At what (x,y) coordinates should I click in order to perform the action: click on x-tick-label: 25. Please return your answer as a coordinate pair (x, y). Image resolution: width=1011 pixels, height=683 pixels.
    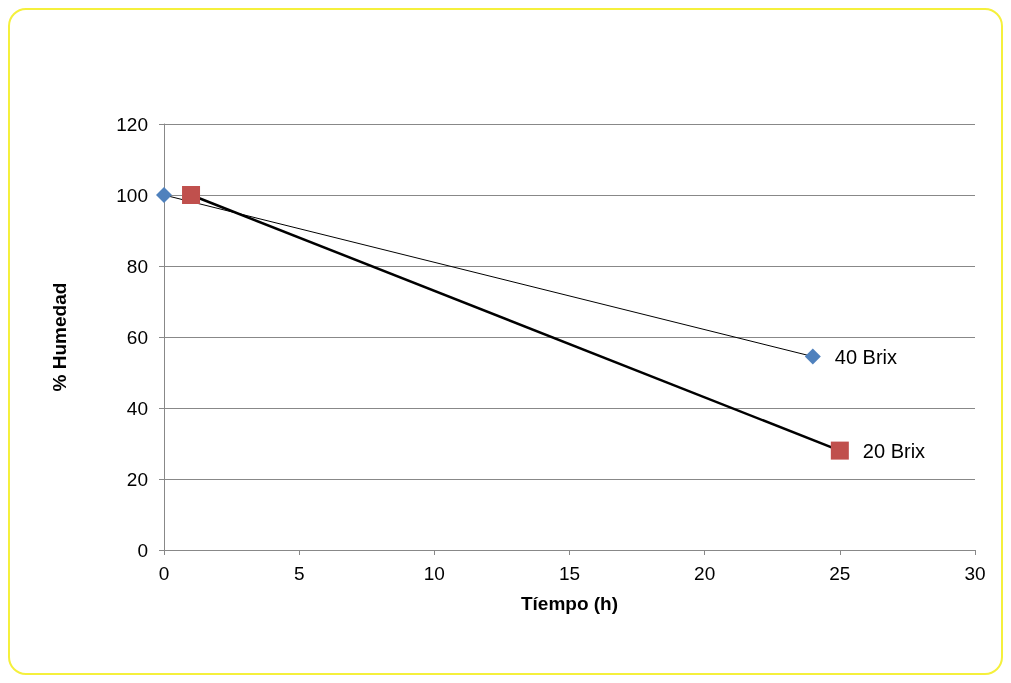
    Looking at the image, I should click on (840, 573).